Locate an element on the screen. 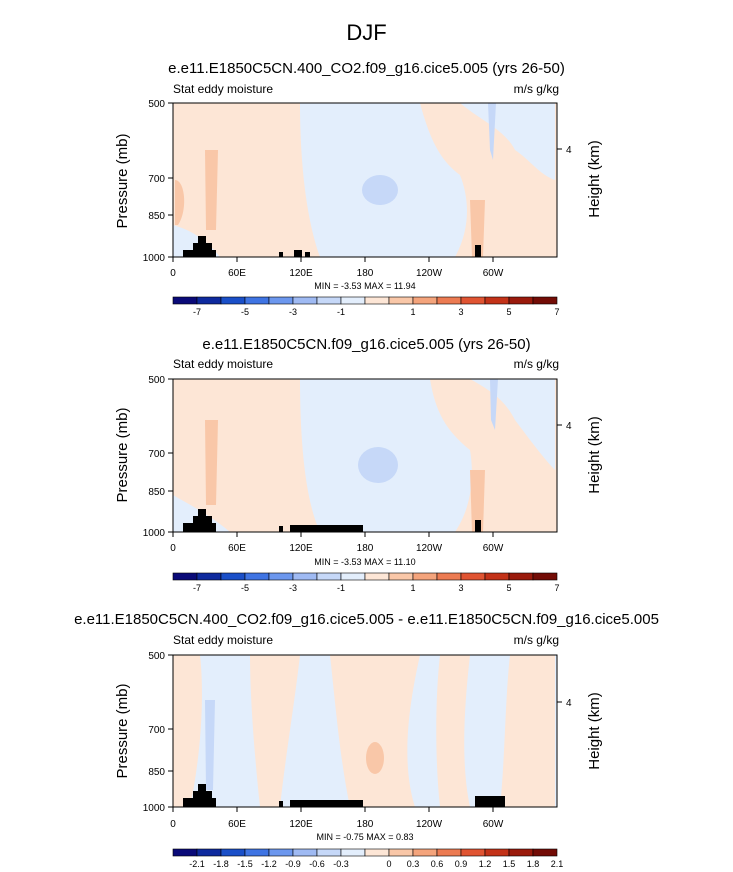  panel-2-positive-streak is located at coordinates (211, 462).